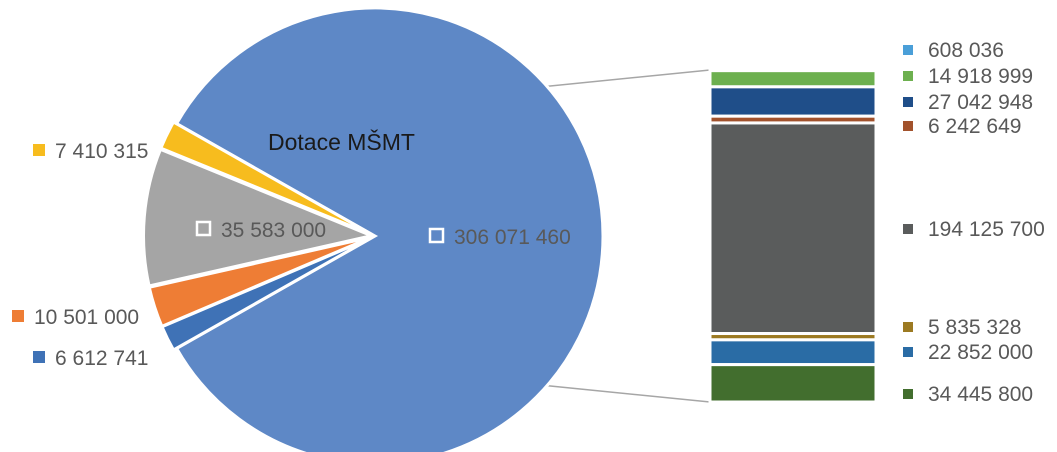 The height and width of the screenshot is (452, 1057). What do you see at coordinates (341, 141) in the screenshot?
I see `chart-title: Dotace MŠMT` at bounding box center [341, 141].